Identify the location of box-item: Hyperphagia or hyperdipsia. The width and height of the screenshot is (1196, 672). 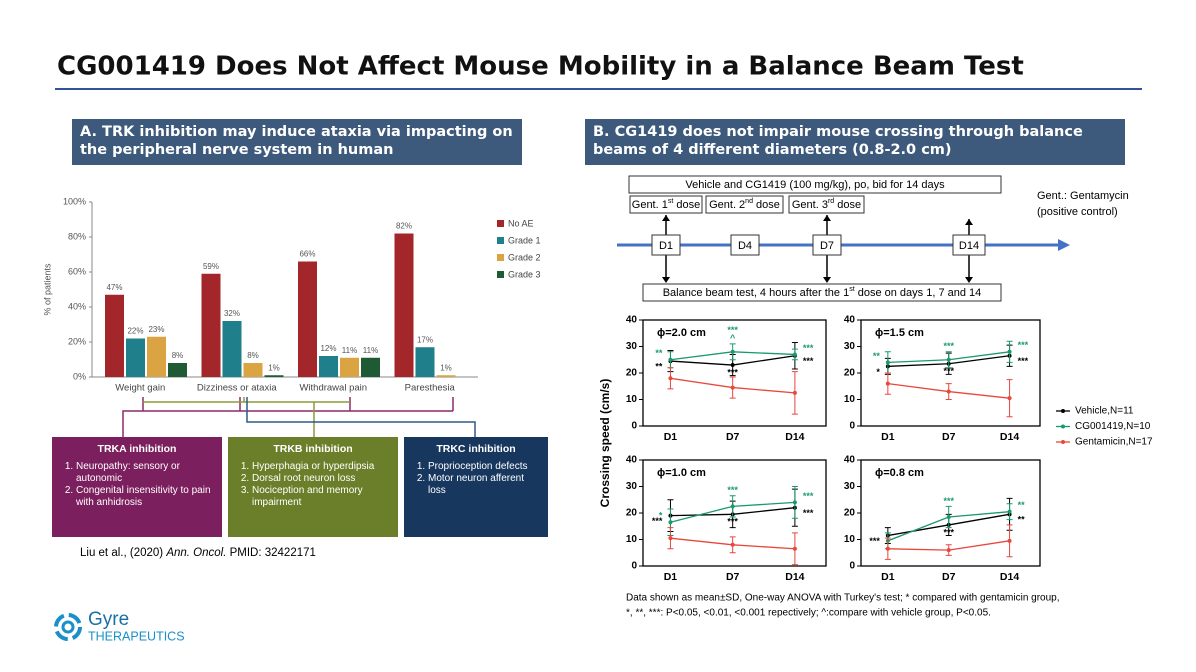
(321, 467).